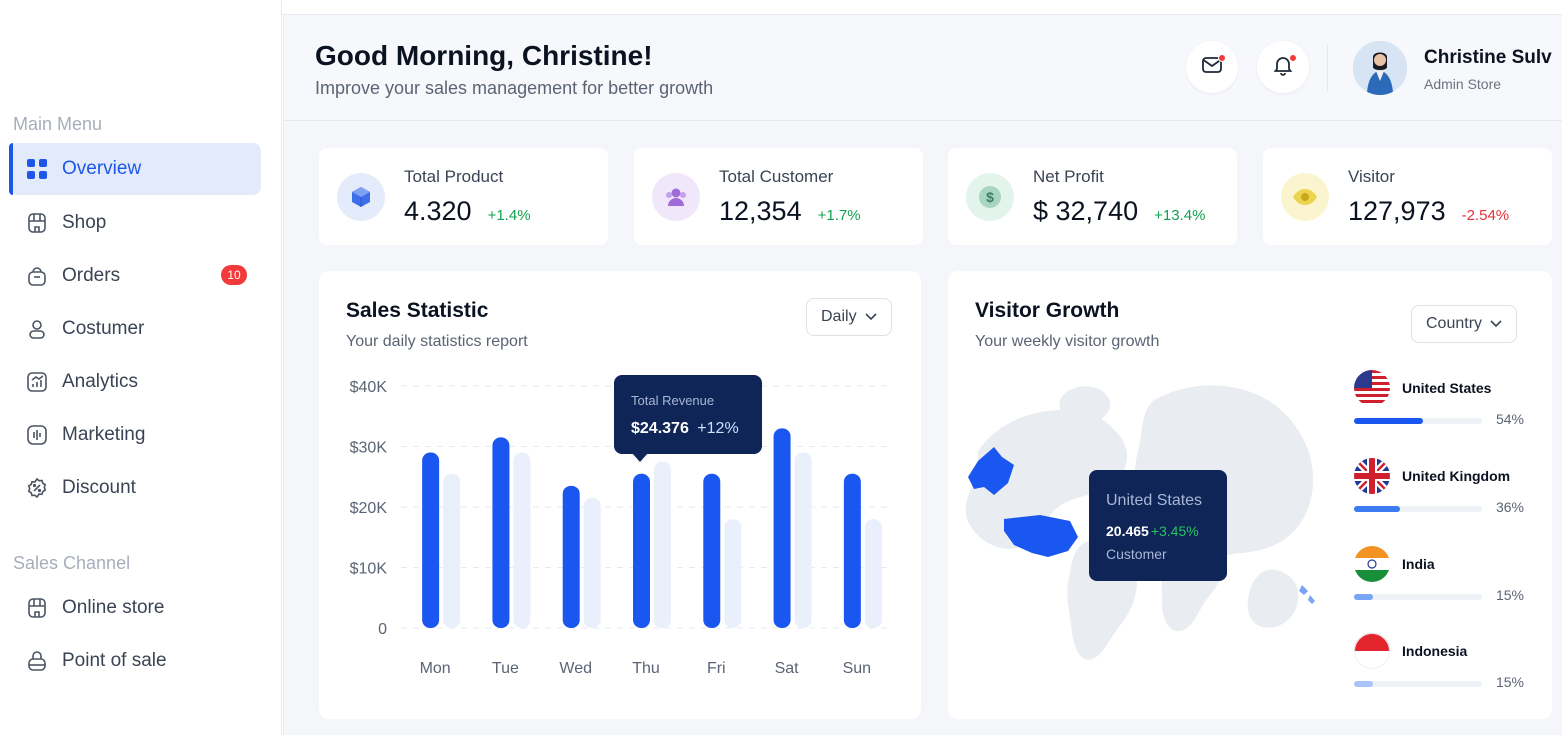  I want to click on y-tick-label: $30K, so click(369, 448).